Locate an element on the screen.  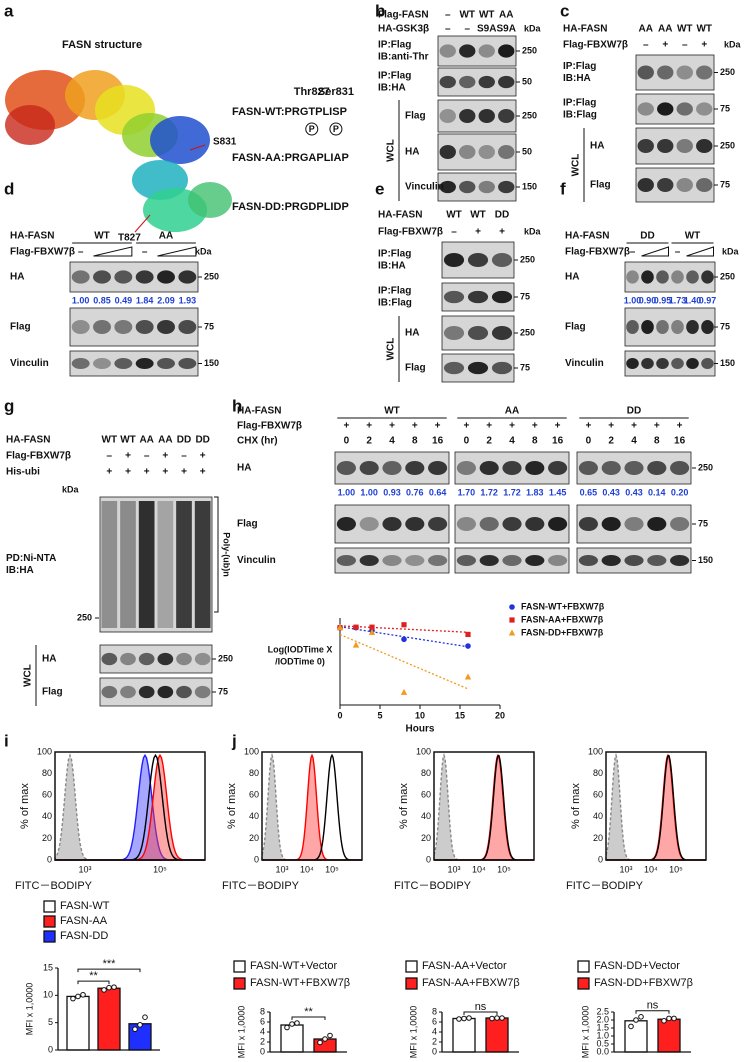
panel-label: f is located at coordinates (563, 188).